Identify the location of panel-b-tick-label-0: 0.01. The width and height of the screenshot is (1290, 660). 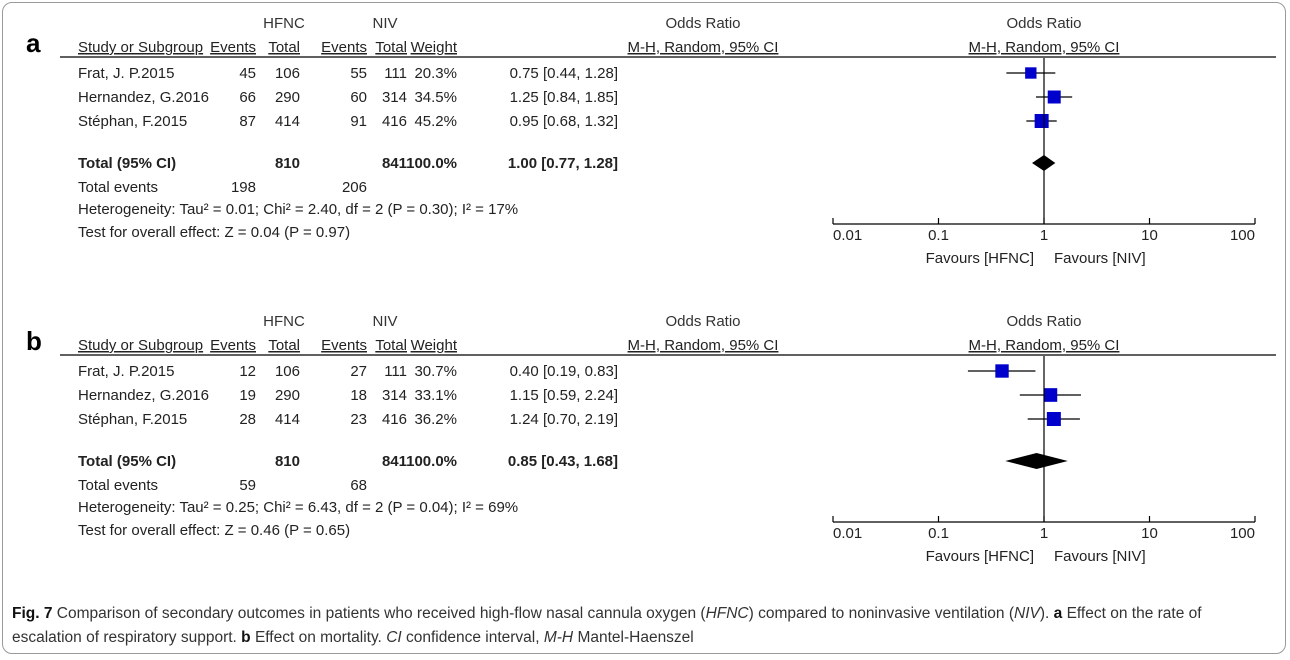
(847, 533).